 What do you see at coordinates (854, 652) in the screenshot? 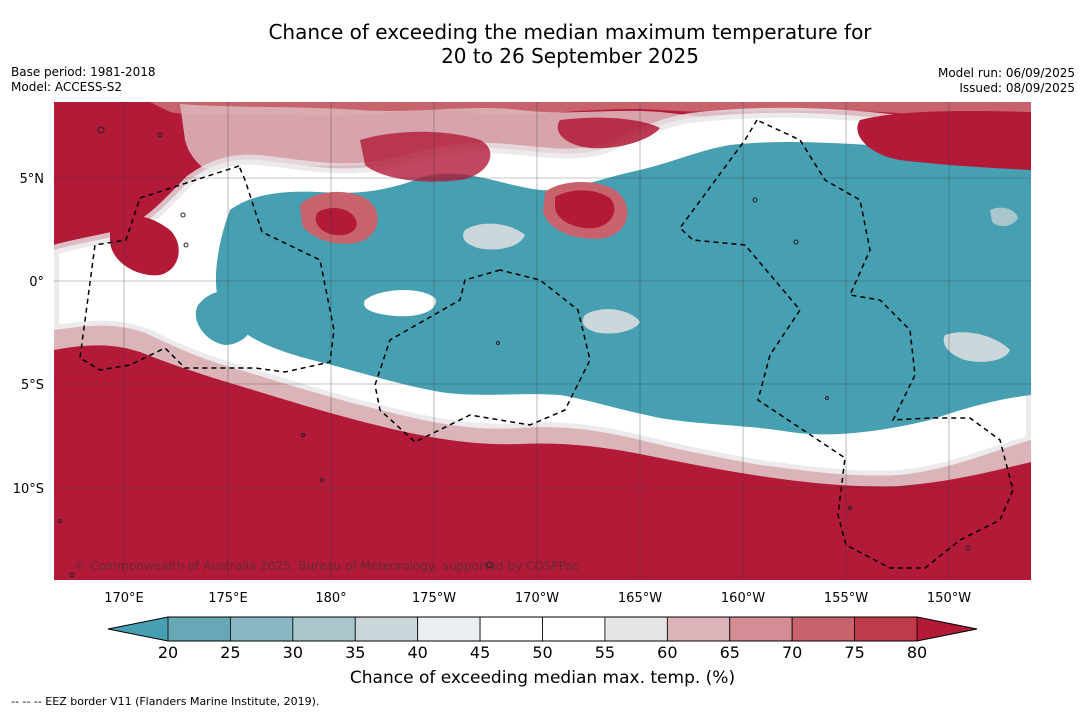
I see `colorbar-tick-label: 75` at bounding box center [854, 652].